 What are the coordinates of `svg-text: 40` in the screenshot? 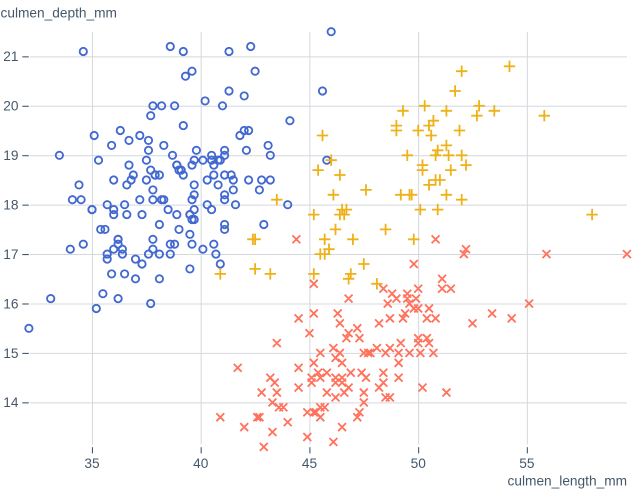 It's located at (201, 463).